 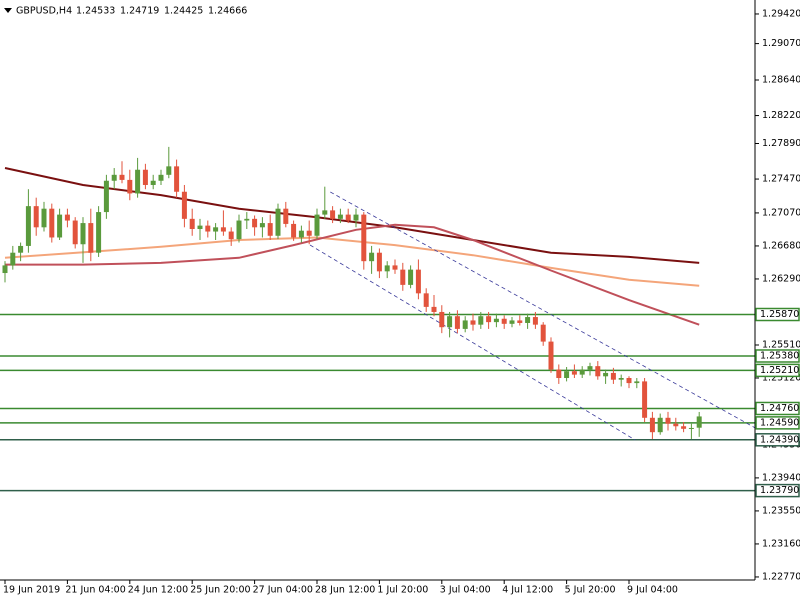 I want to click on y-tick-label: 1.27890, so click(x=781, y=143).